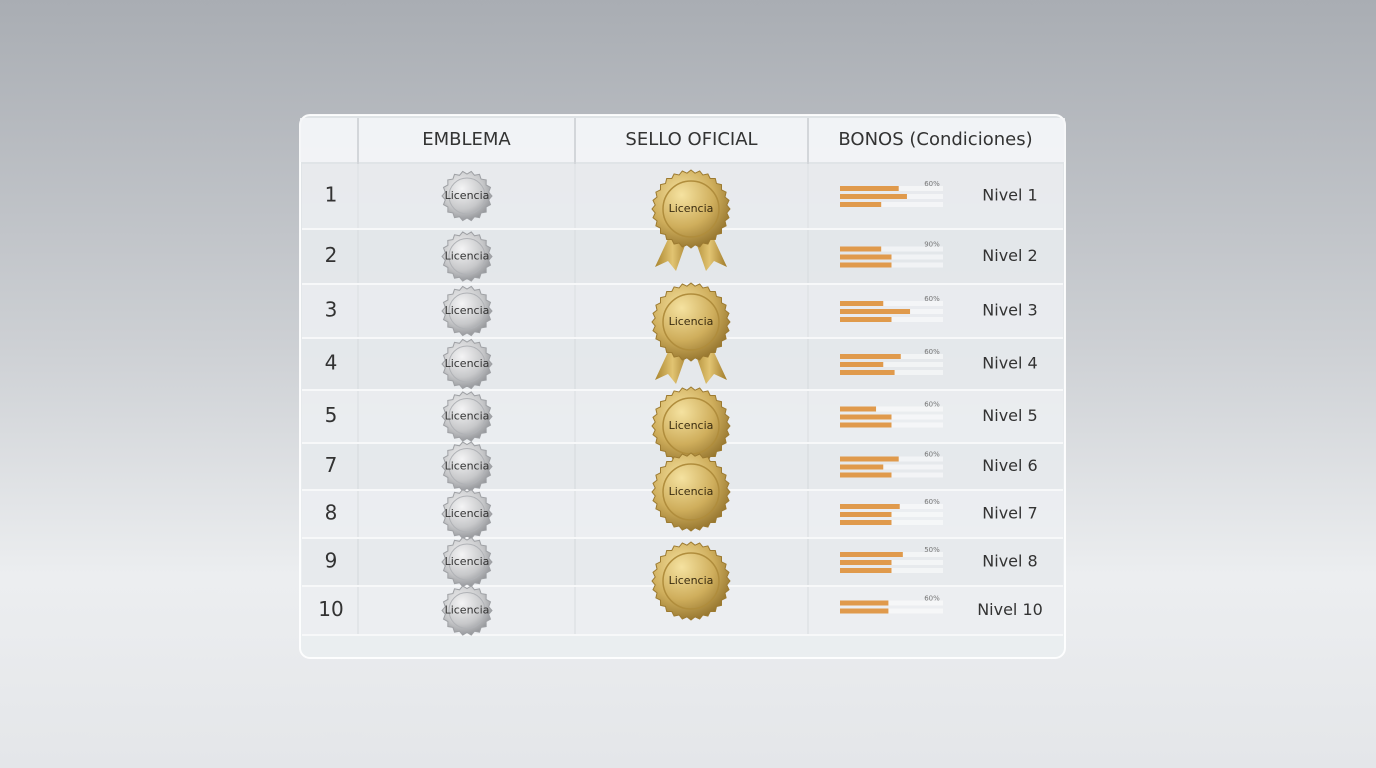 The width and height of the screenshot is (1376, 768). I want to click on row-number: 3, so click(331, 310).